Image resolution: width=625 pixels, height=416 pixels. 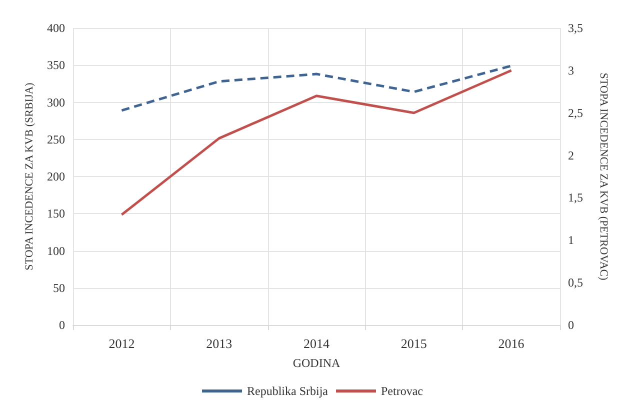 What do you see at coordinates (571, 325) in the screenshot?
I see `y2-tick-label: 0` at bounding box center [571, 325].